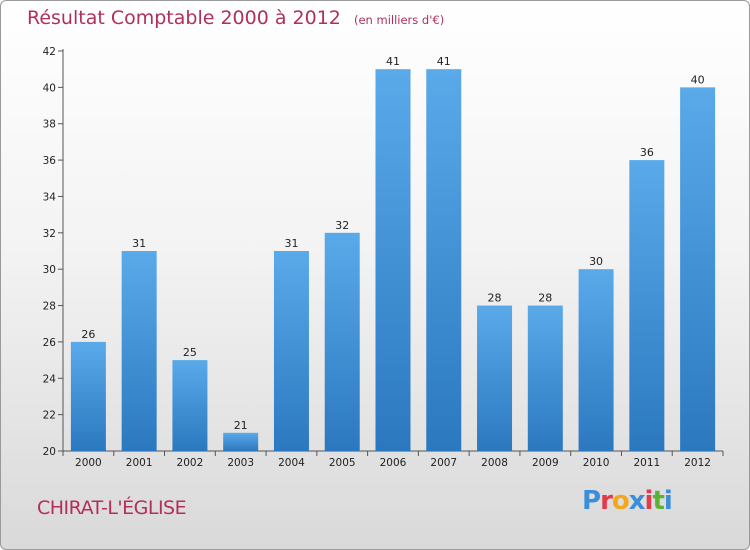  What do you see at coordinates (399, 20) in the screenshot?
I see `chart-subtitle: (en milliers d'€)` at bounding box center [399, 20].